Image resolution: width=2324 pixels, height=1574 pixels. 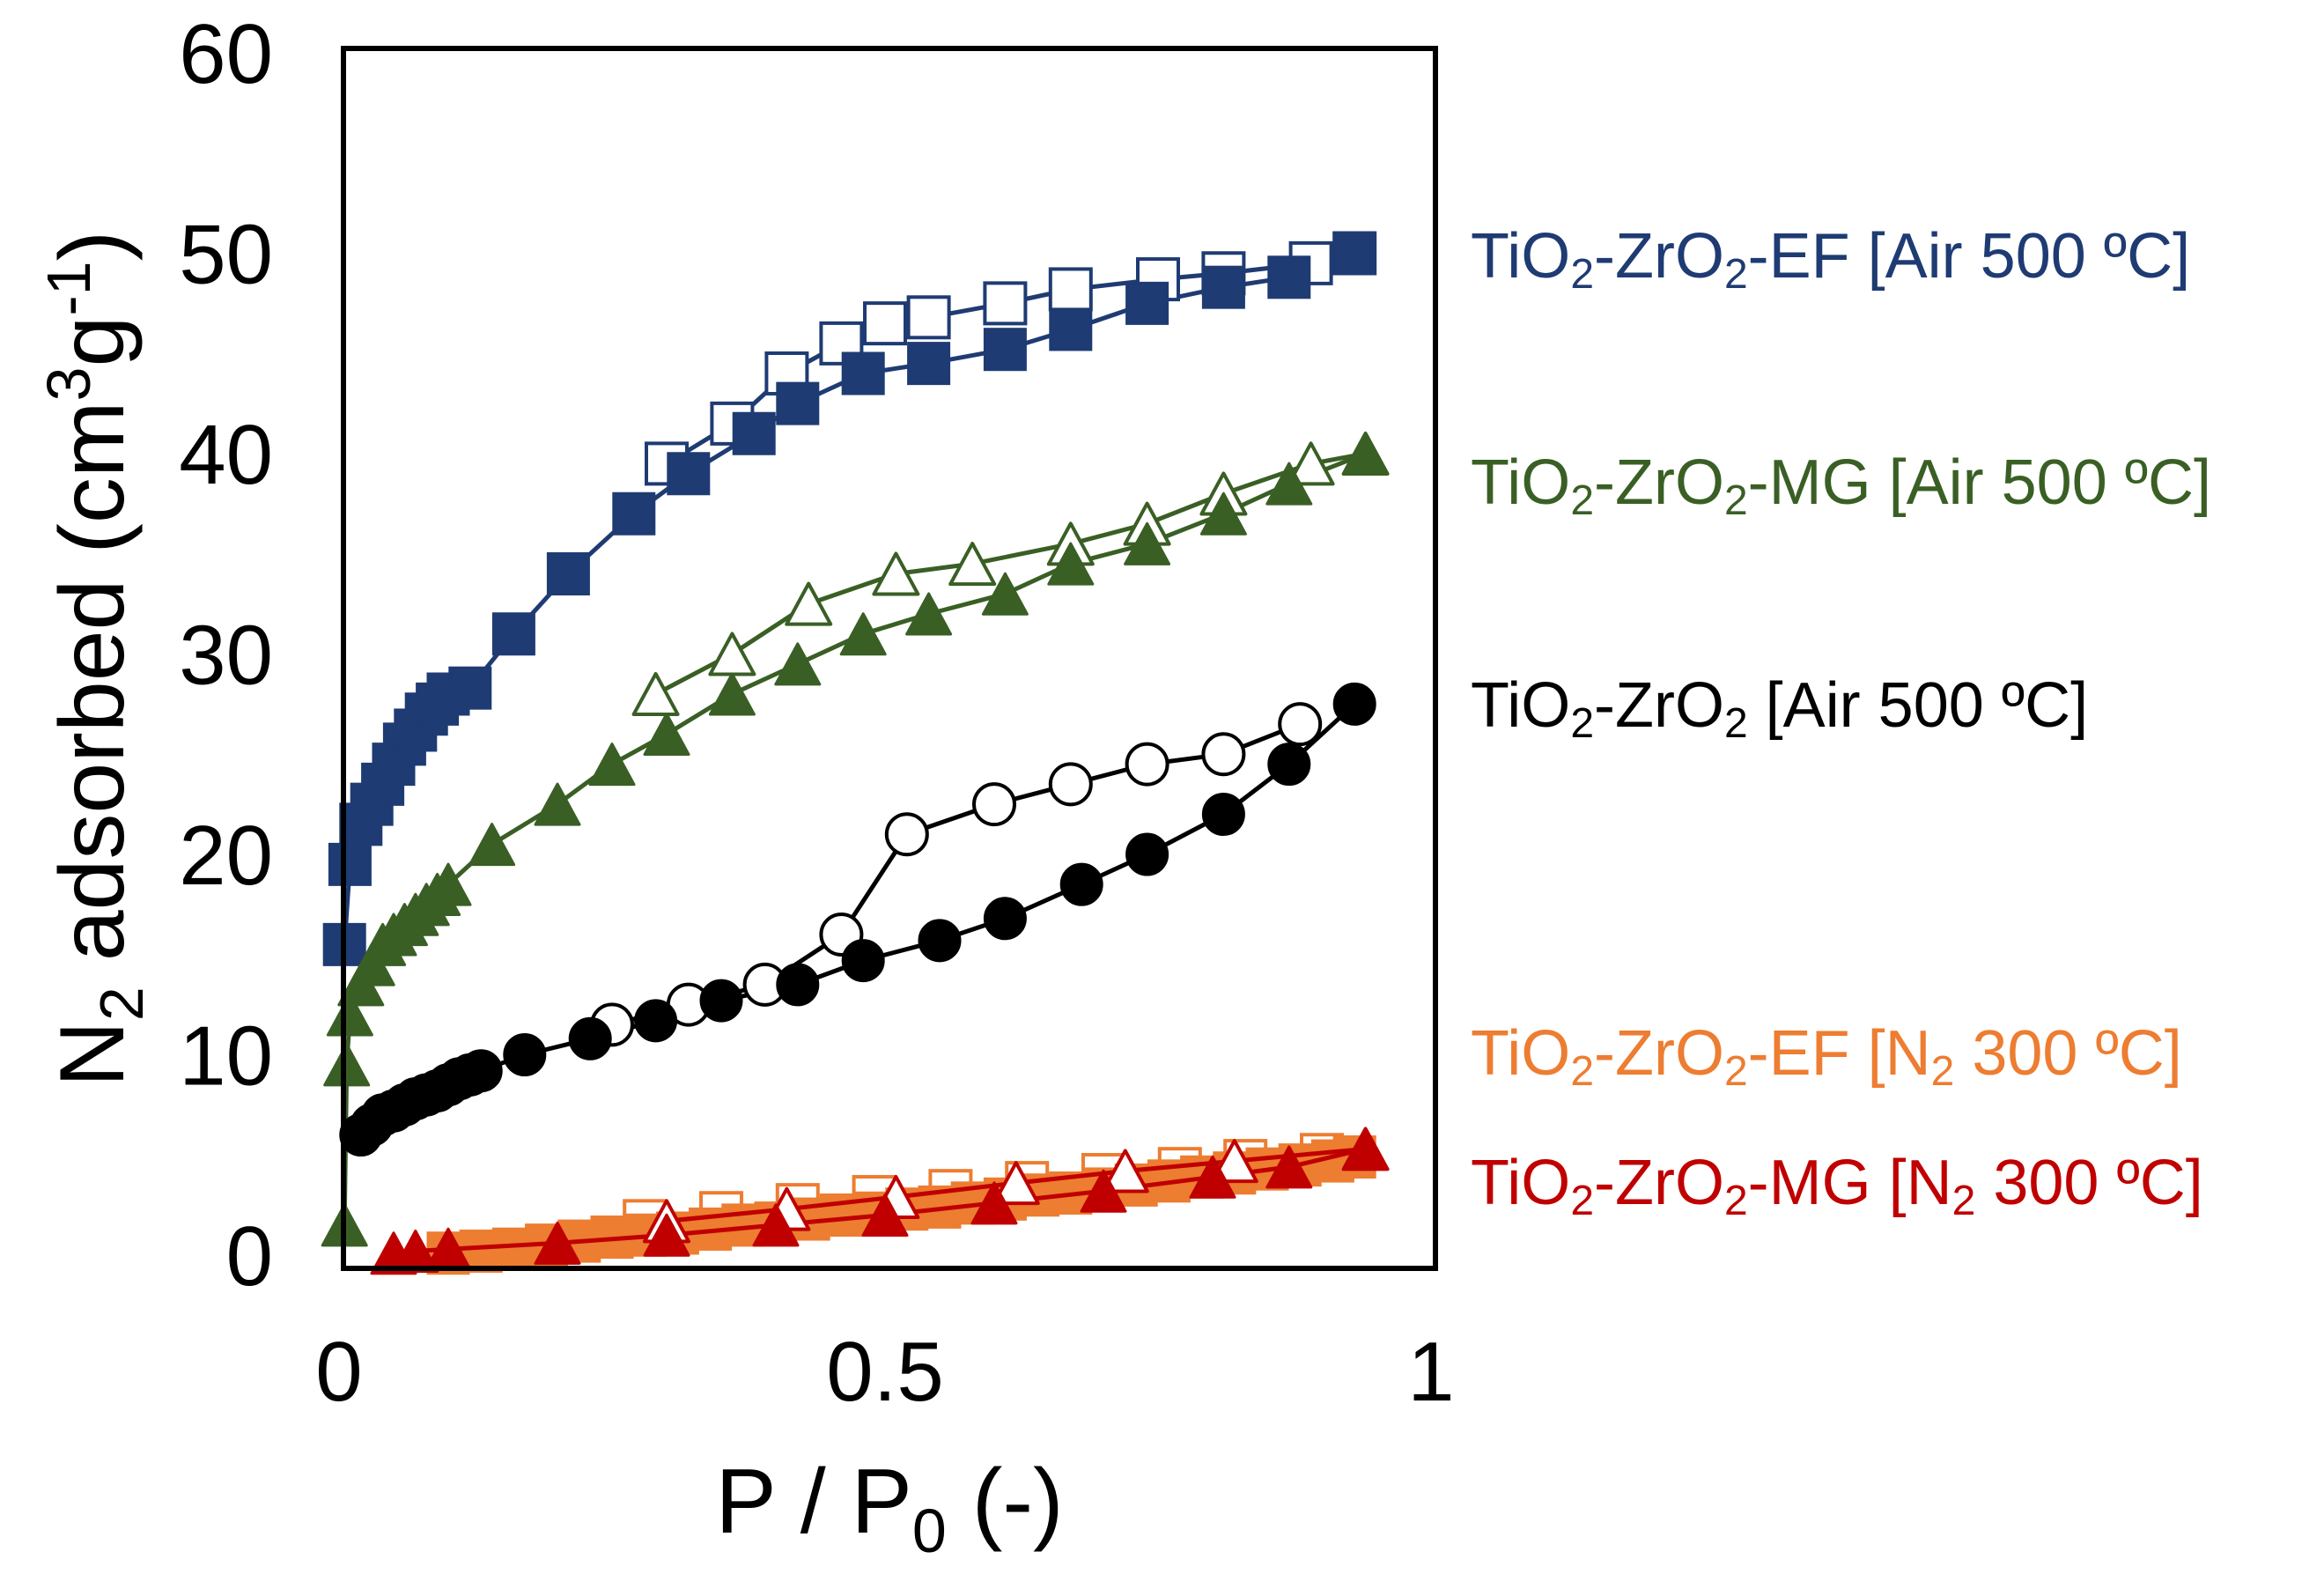 I want to click on y-axis-label-sup2: -1, so click(x=68, y=288).